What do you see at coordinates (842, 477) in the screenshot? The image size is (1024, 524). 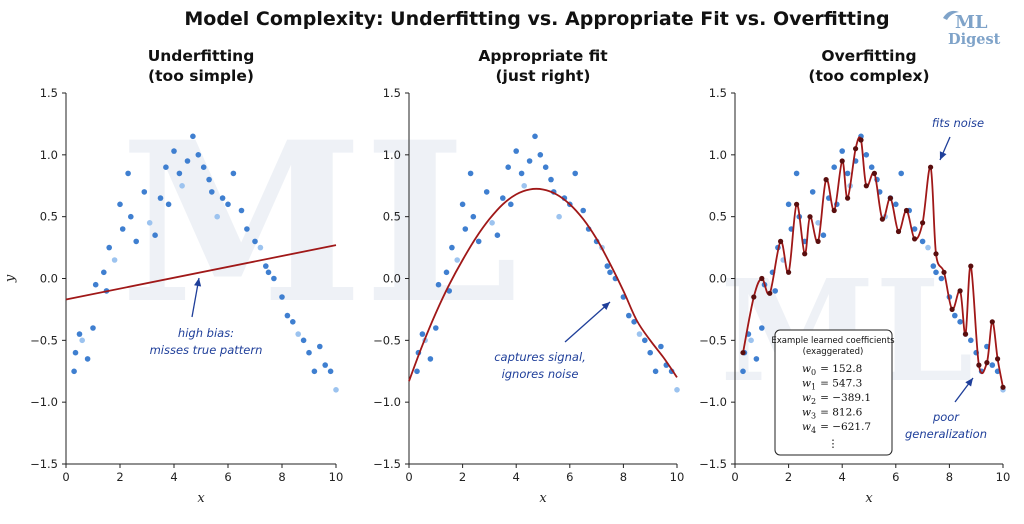 I see `x-tick-label: 4` at bounding box center [842, 477].